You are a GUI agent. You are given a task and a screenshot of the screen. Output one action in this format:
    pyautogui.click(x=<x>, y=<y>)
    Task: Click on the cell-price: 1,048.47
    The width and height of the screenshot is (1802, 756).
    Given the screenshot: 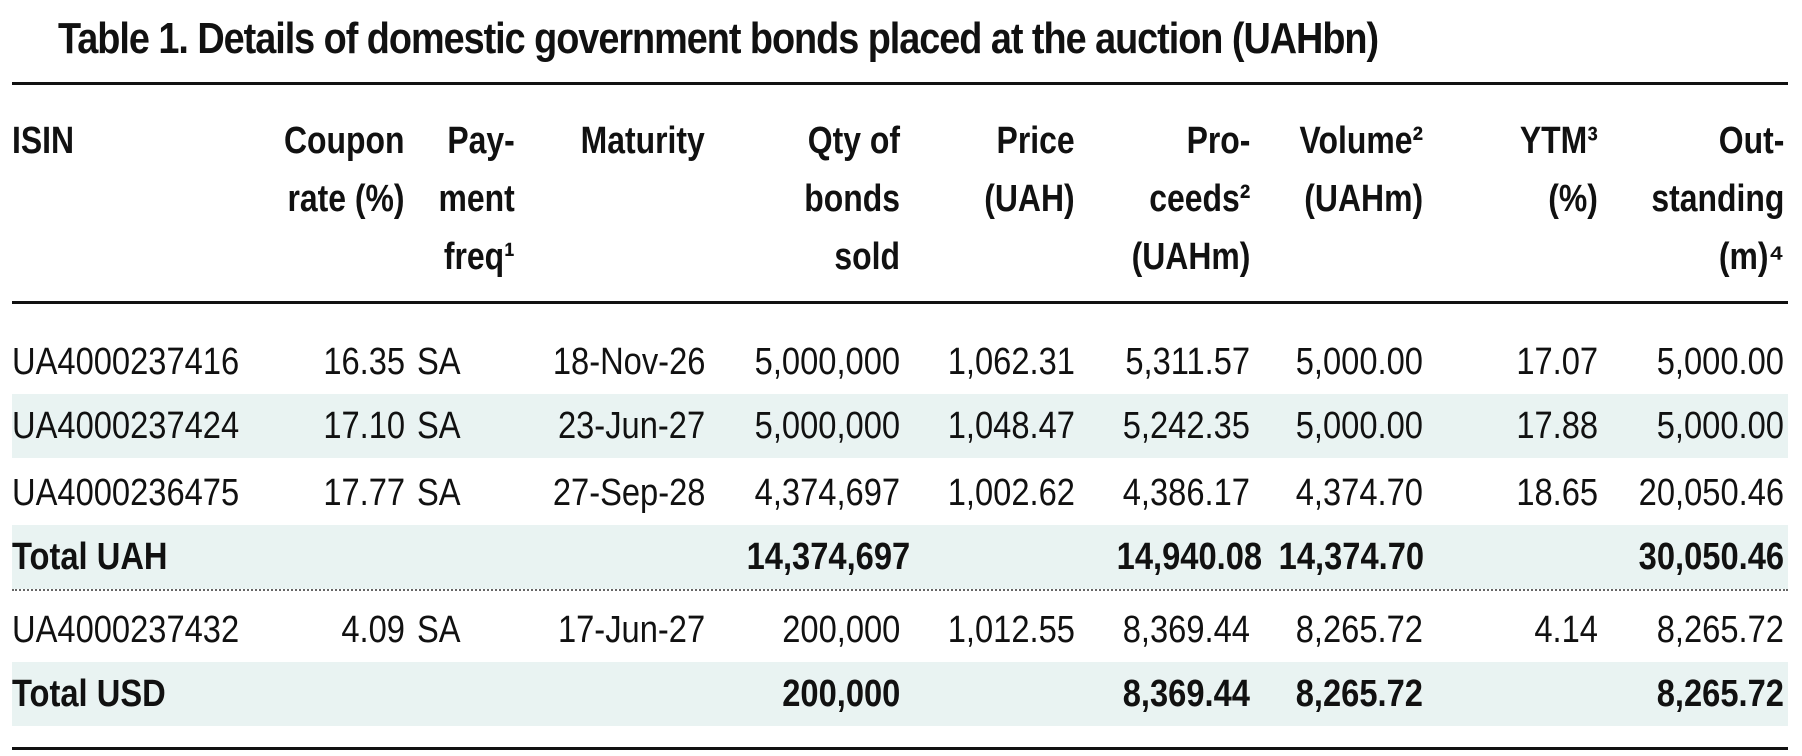 What is the action you would take?
    pyautogui.click(x=1011, y=426)
    